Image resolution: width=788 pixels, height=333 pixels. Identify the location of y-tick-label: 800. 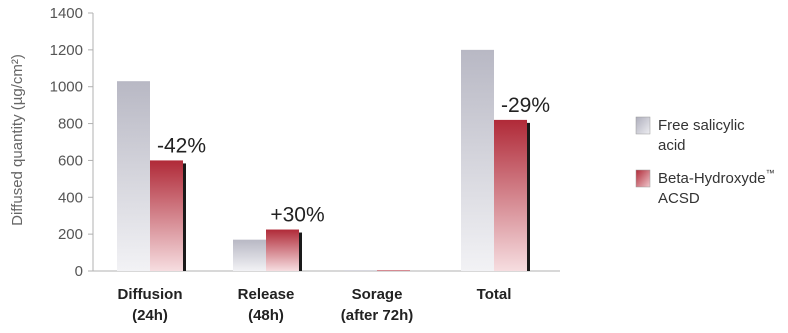
(70, 124).